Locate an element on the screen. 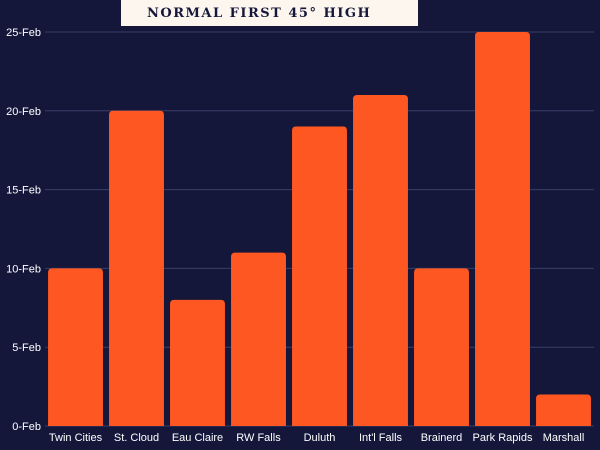 Image resolution: width=600 pixels, height=450 pixels. y-tick-label: 15-Feb is located at coordinates (23, 191).